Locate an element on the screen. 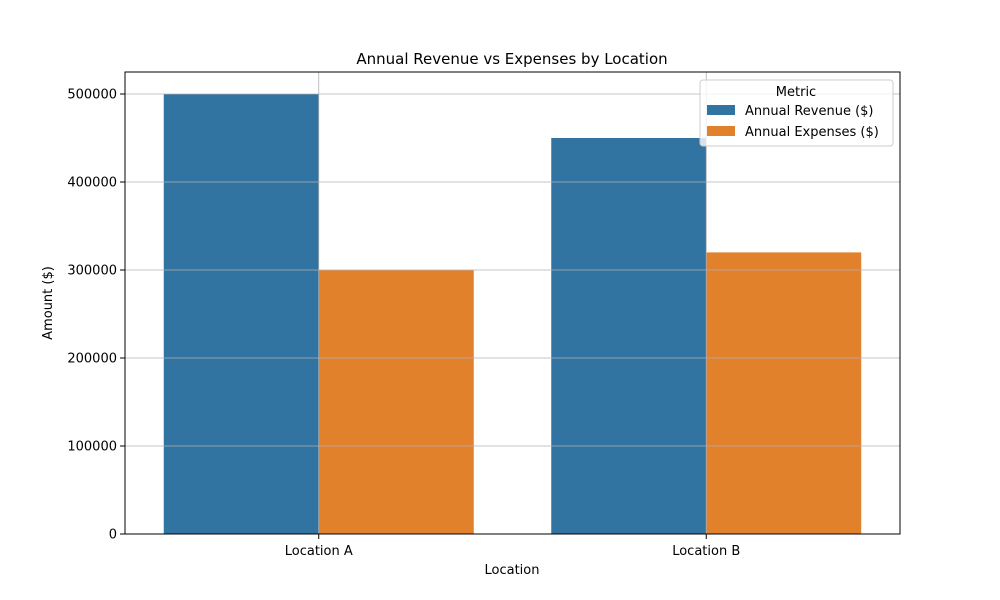 The image size is (1000, 600). x-axis-label: Location is located at coordinates (512, 570).